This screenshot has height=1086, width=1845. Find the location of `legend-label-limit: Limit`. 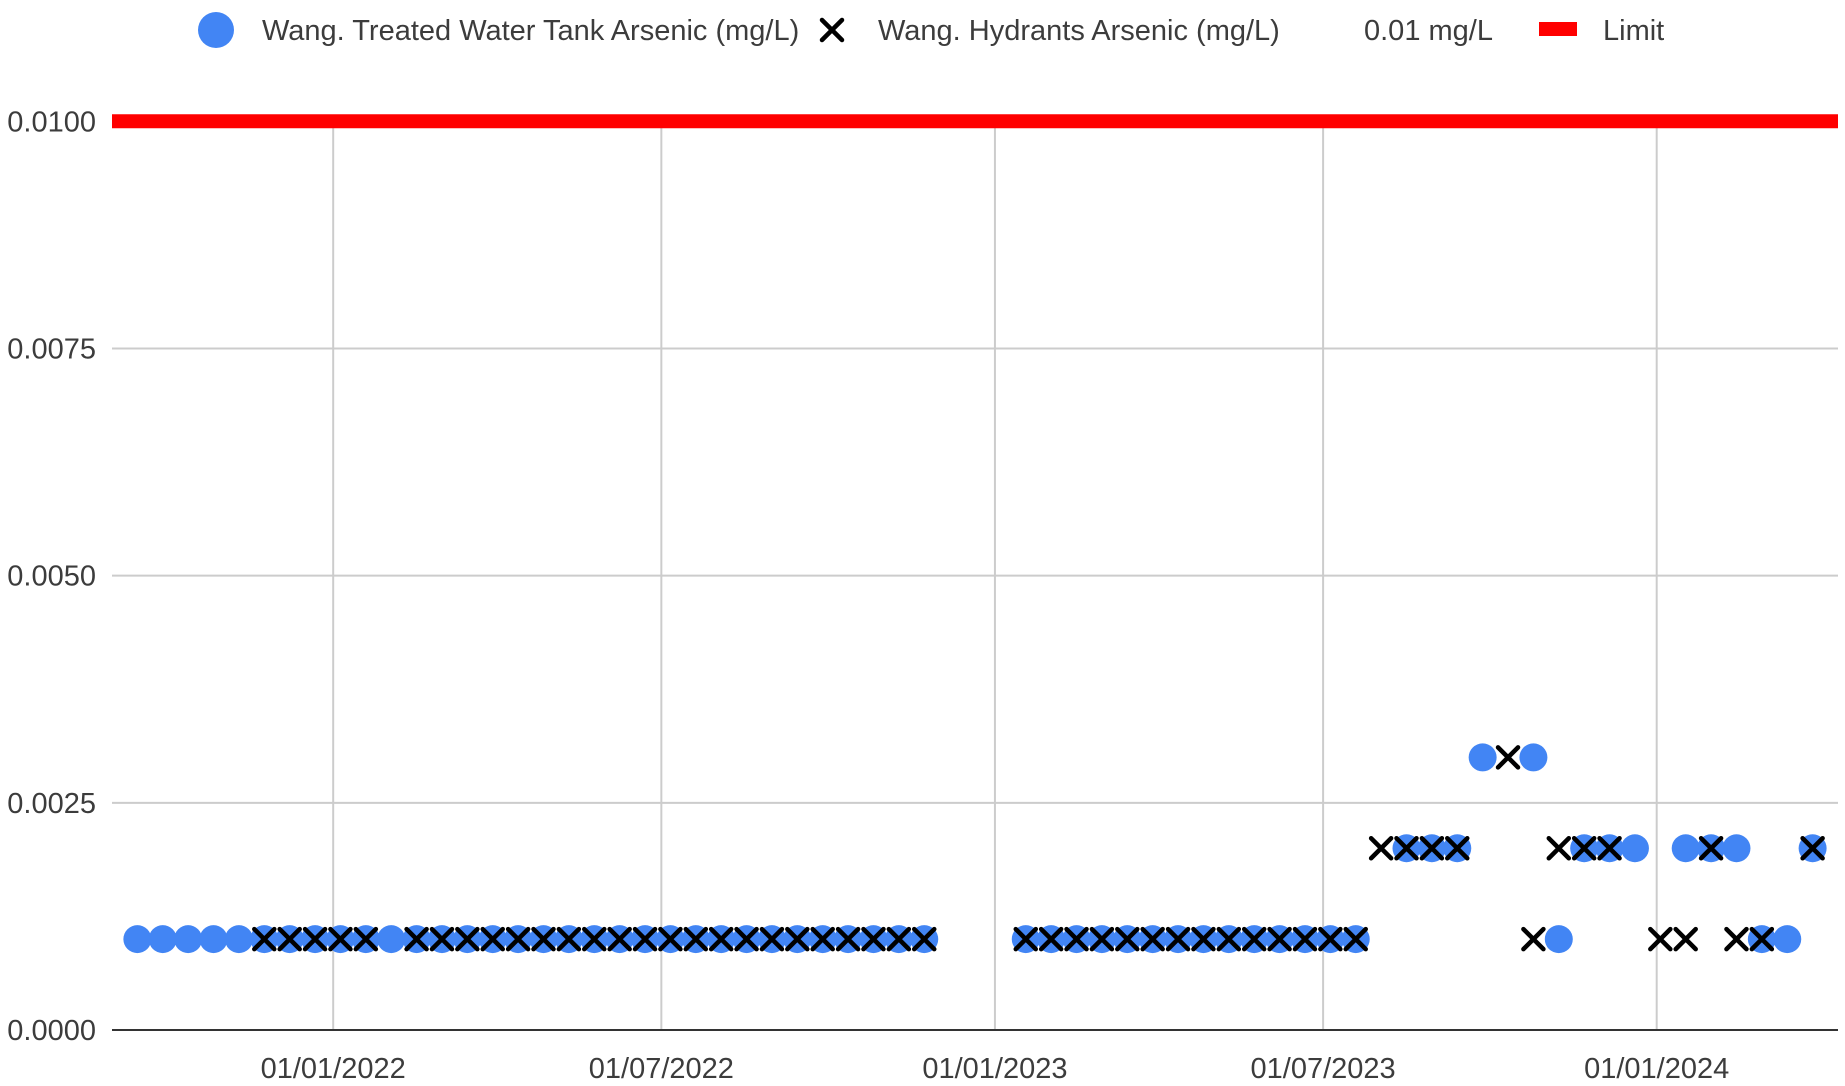

legend-label-limit: Limit is located at coordinates (1633, 31).